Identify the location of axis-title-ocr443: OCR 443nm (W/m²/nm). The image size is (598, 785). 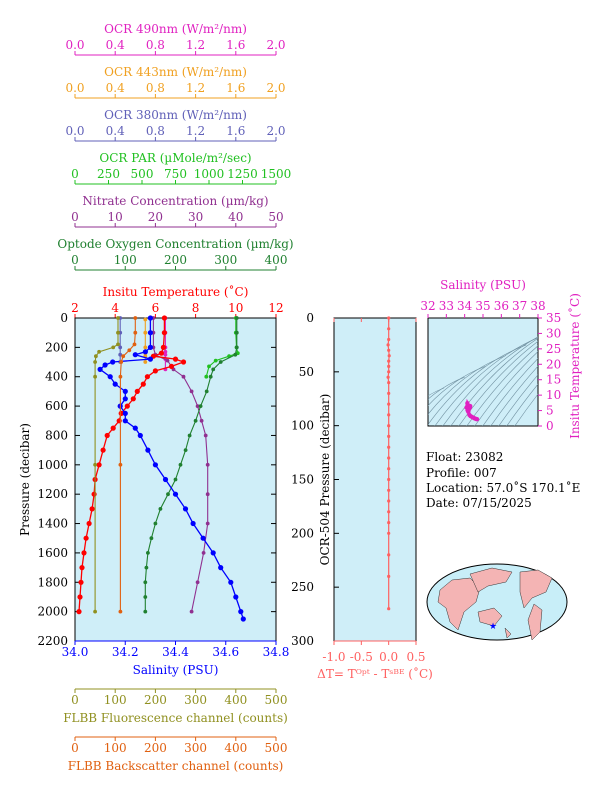
(175, 72).